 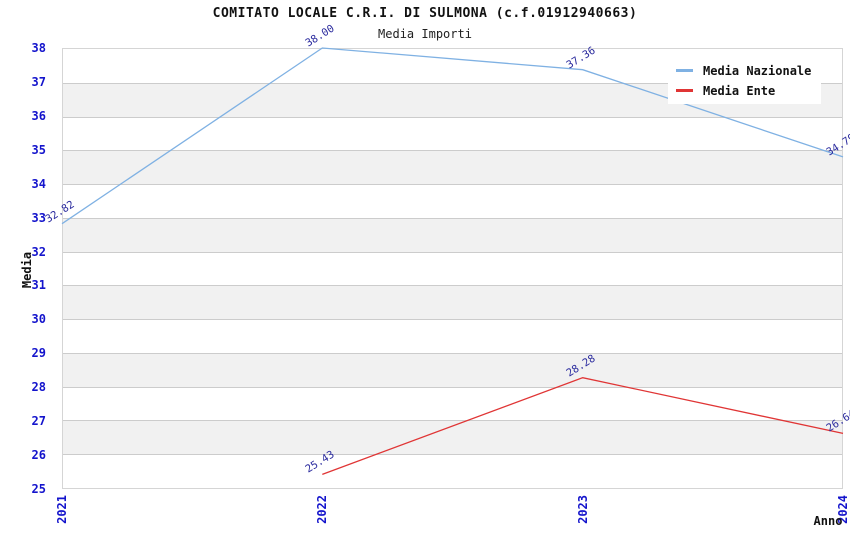 What do you see at coordinates (38, 387) in the screenshot?
I see `y-tick-label: 28` at bounding box center [38, 387].